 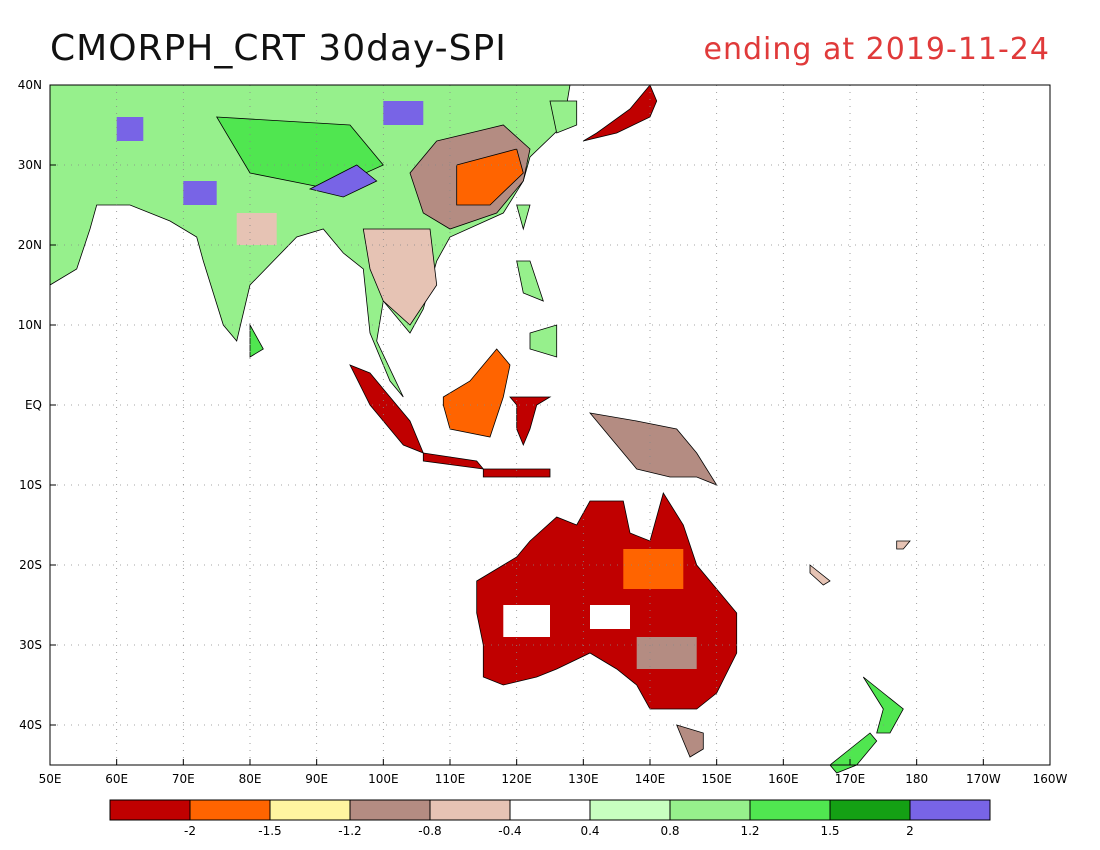 What do you see at coordinates (250, 779) in the screenshot?
I see `lon-tick-label: 80E` at bounding box center [250, 779].